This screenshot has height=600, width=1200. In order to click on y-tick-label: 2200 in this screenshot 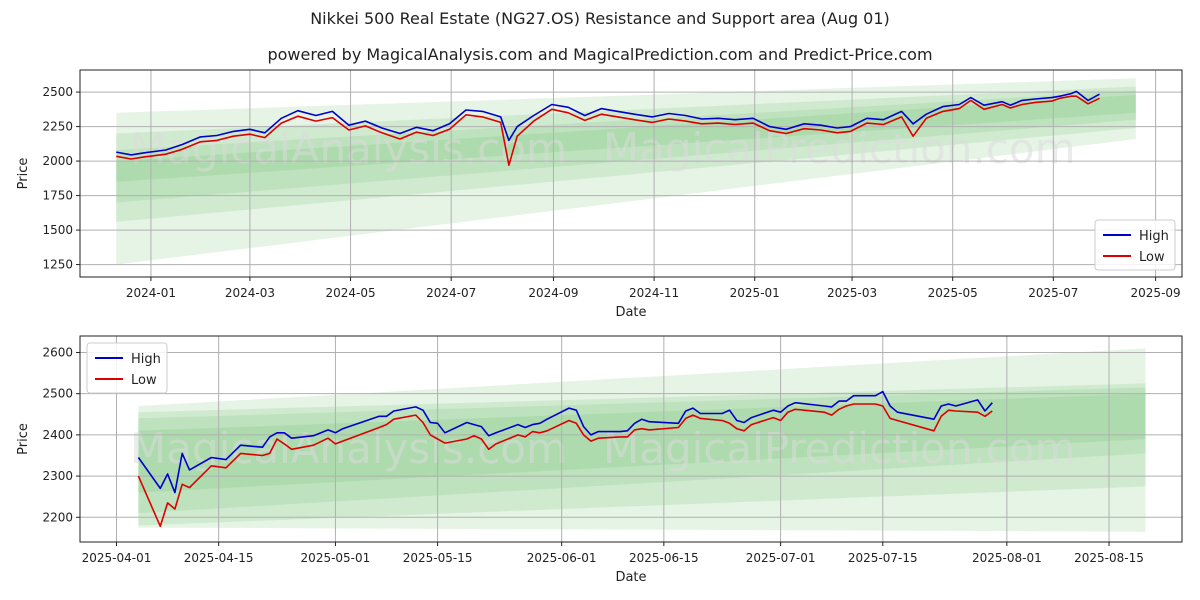, I will do `click(57, 517)`.